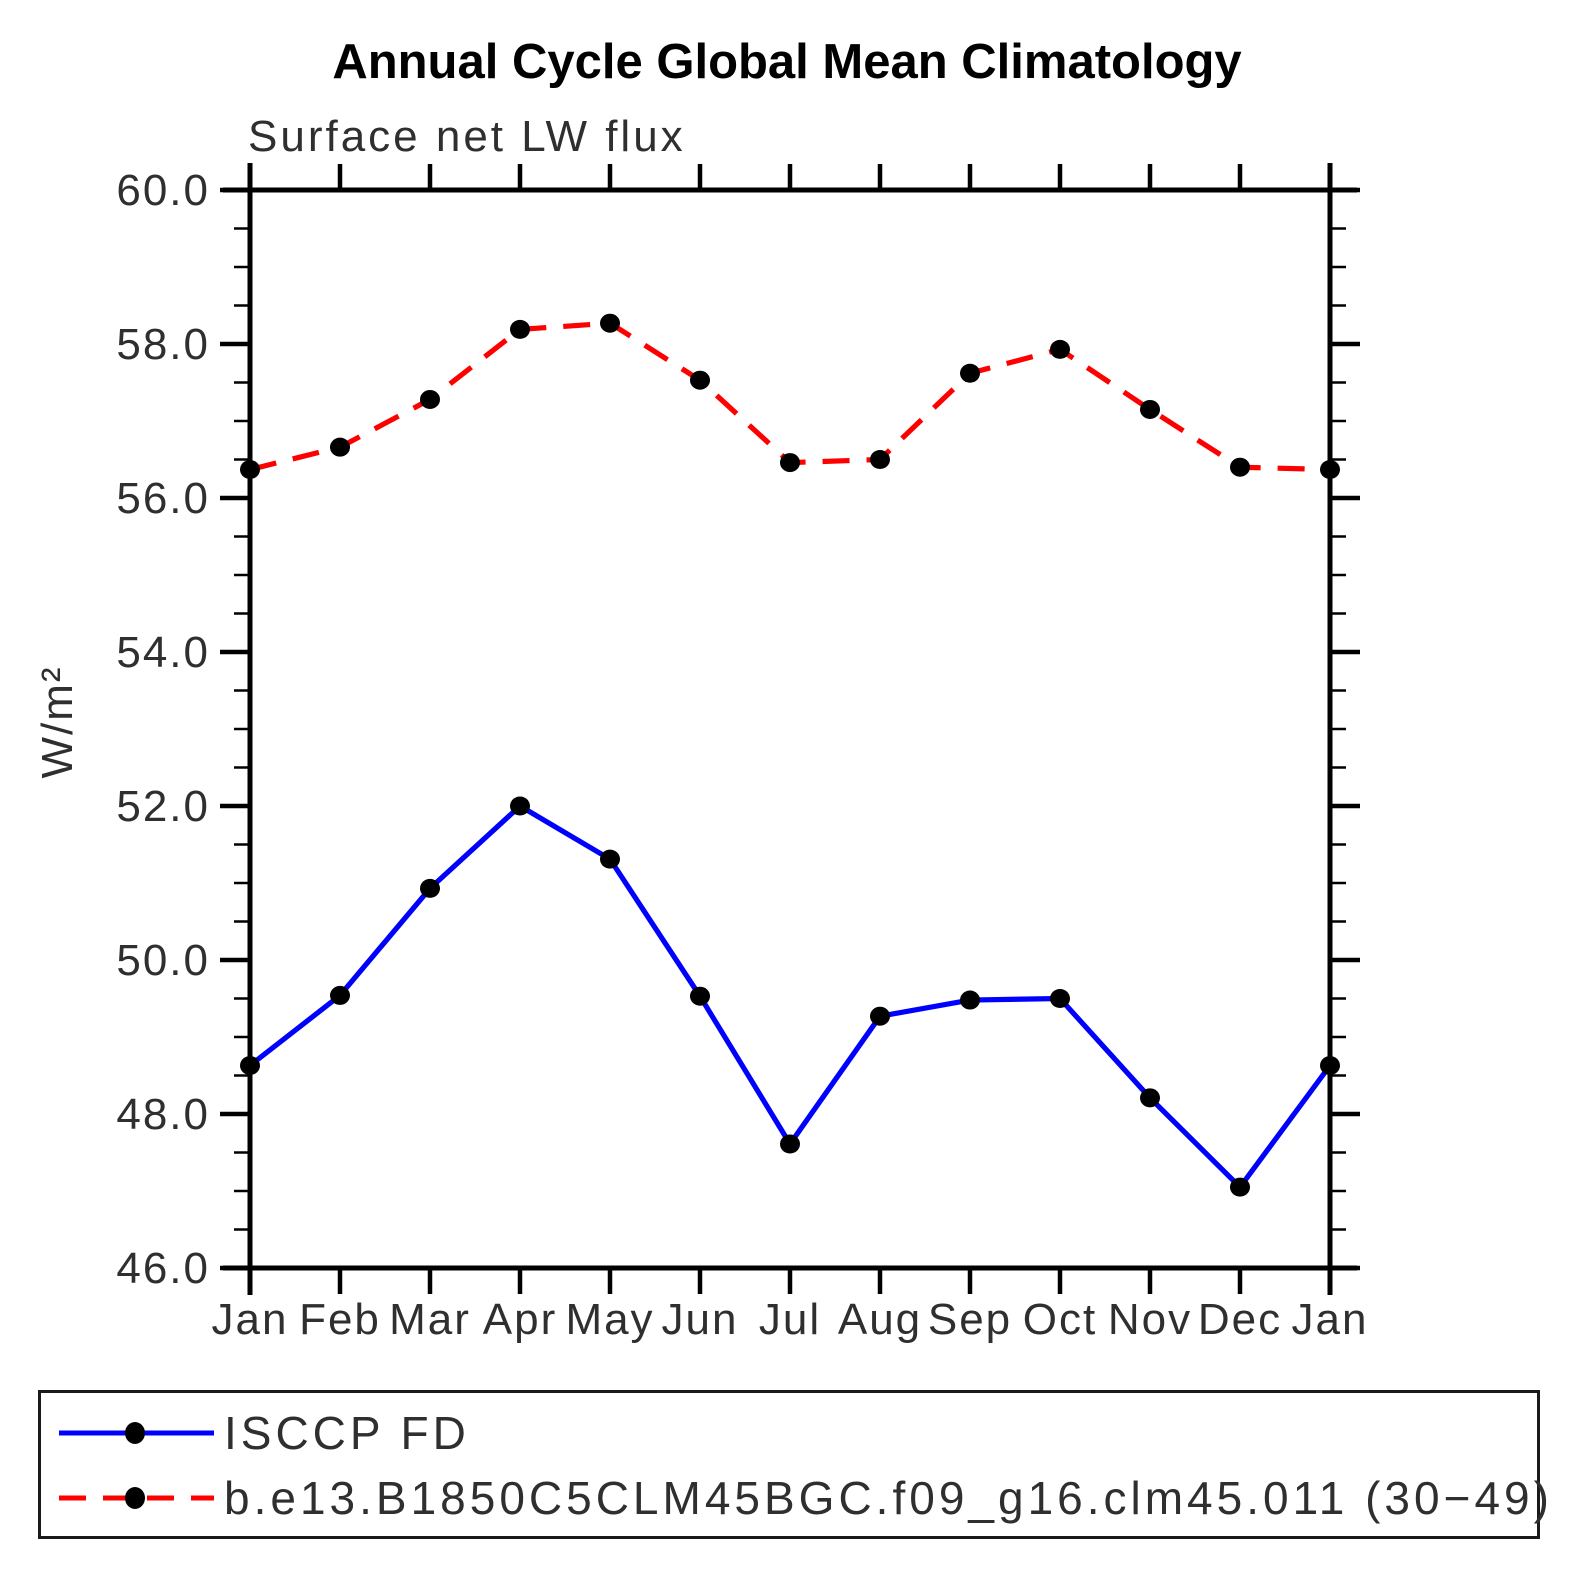 The width and height of the screenshot is (1574, 1574). Describe the element at coordinates (609, 1319) in the screenshot. I see `x-tick-label: May` at that location.